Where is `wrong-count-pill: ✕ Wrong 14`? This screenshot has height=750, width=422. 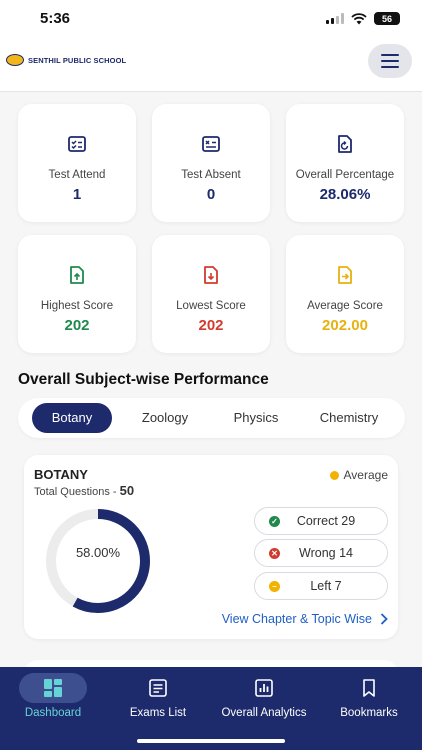
wrong-count-pill: ✕ Wrong 14 is located at coordinates (321, 553).